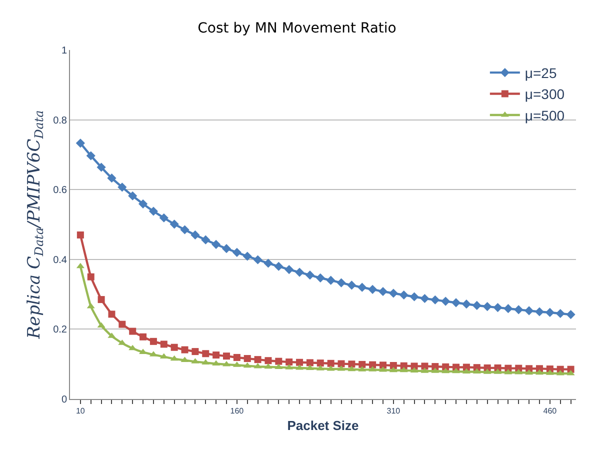  What do you see at coordinates (297, 28) in the screenshot?
I see `chart-title: Cost by MN Movement Ratio` at bounding box center [297, 28].